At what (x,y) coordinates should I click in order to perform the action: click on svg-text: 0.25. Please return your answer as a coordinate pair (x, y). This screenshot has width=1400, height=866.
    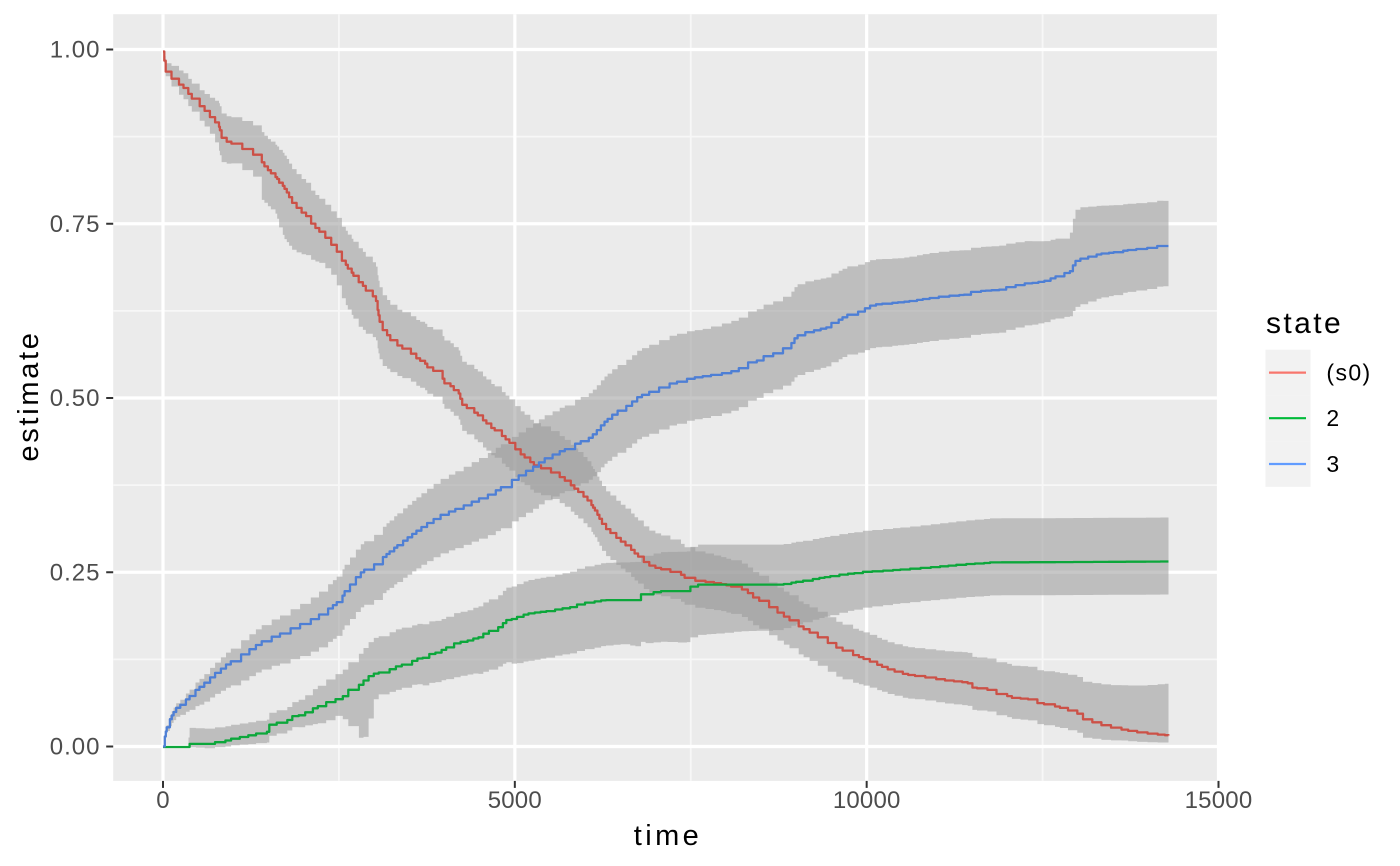
    Looking at the image, I should click on (75, 573).